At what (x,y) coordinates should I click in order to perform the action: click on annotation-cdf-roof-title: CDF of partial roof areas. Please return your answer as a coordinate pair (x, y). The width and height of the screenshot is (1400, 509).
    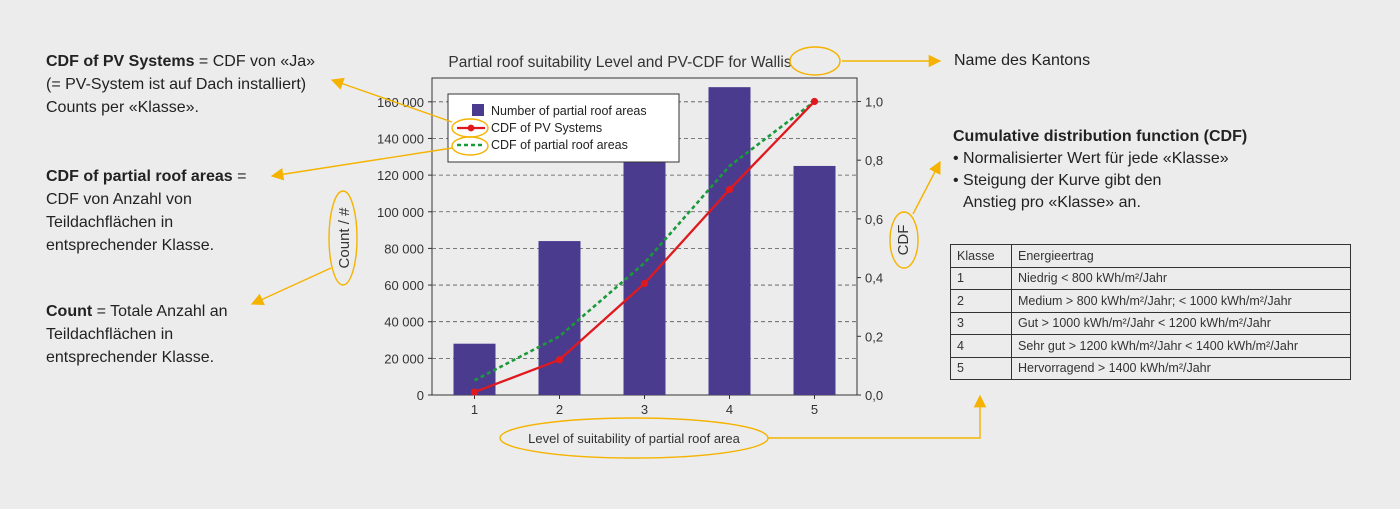
    Looking at the image, I should click on (139, 176).